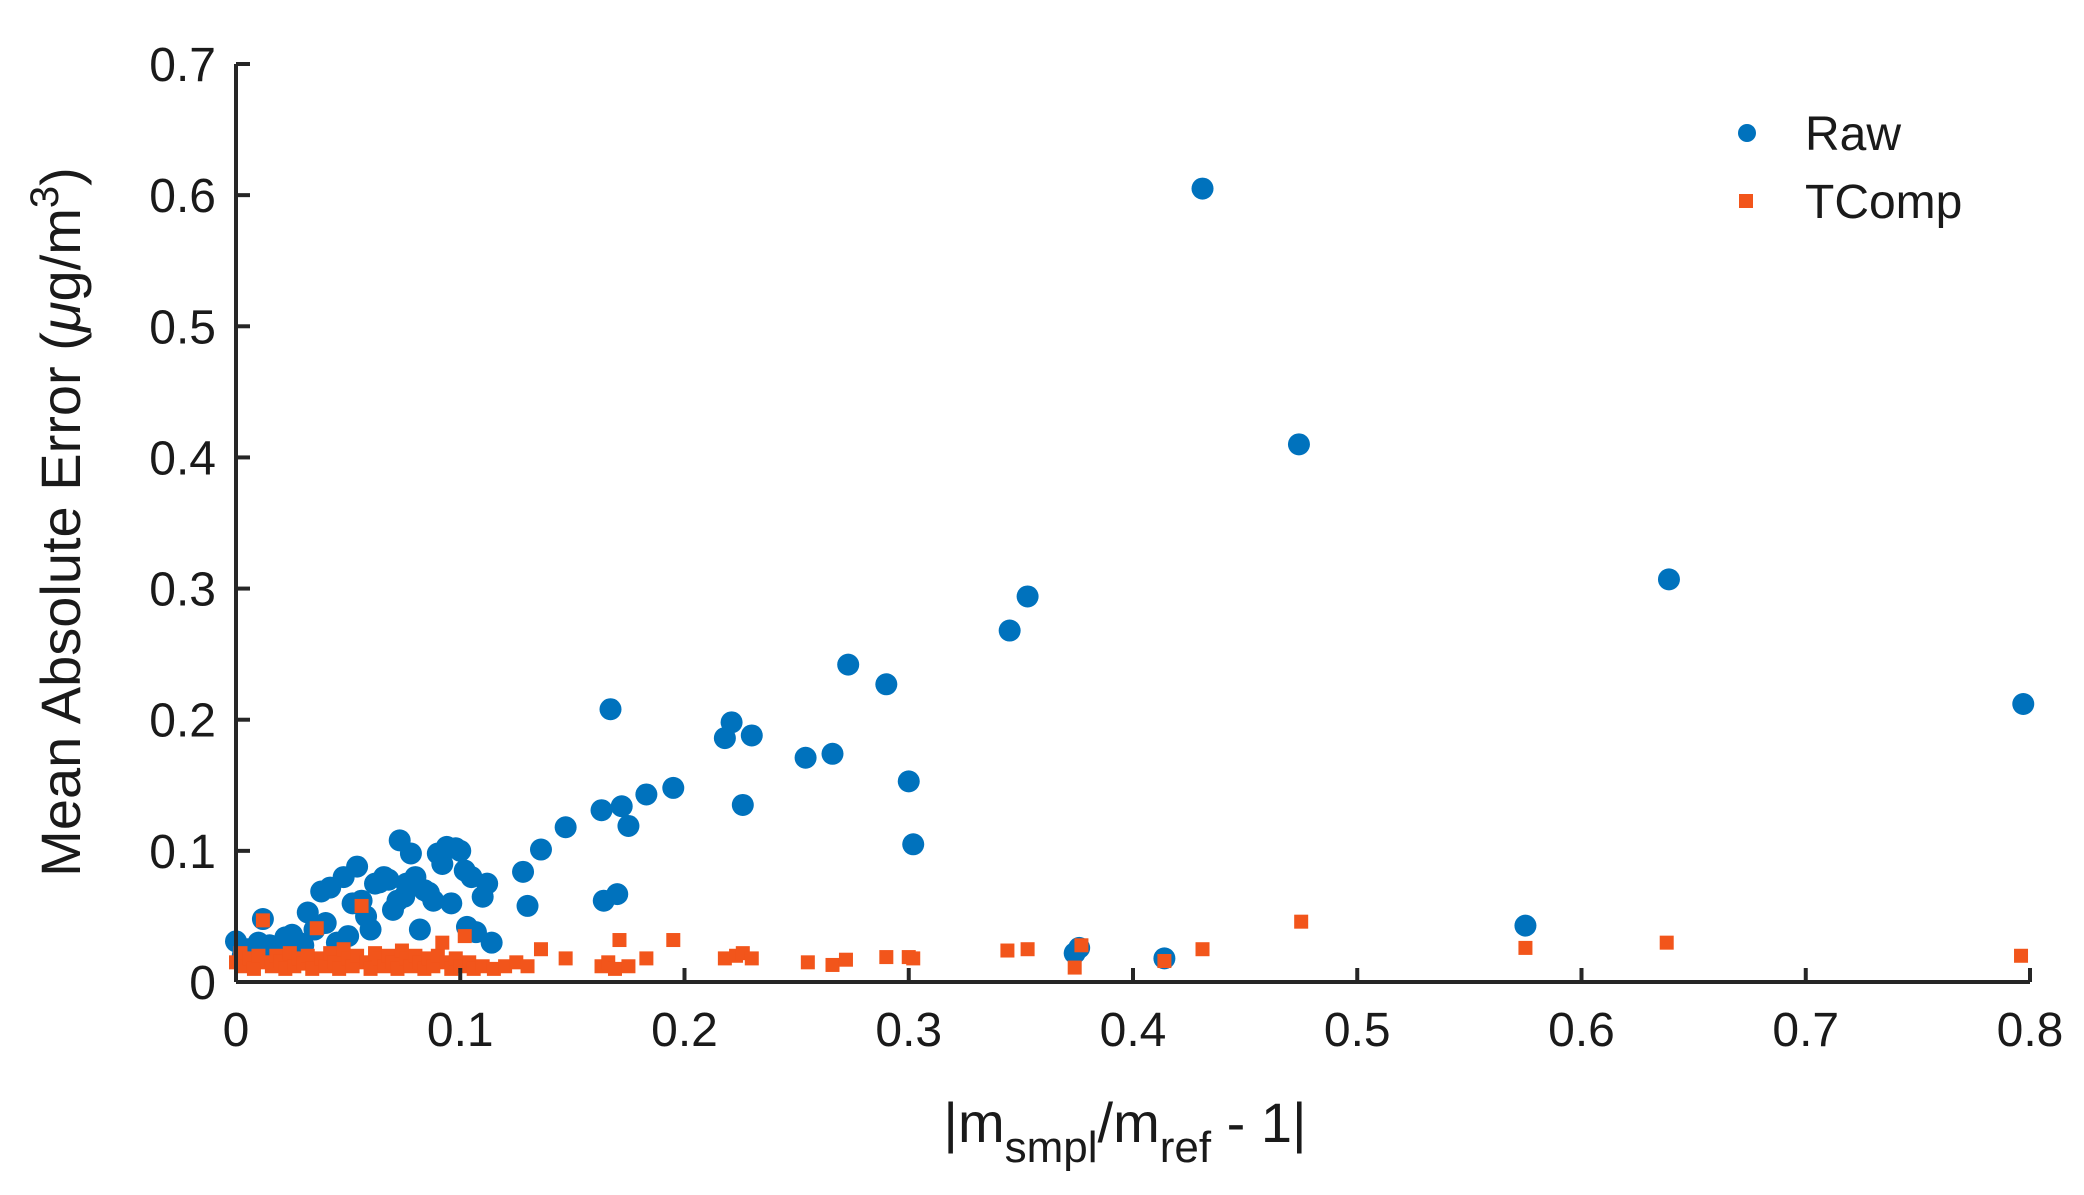 The width and height of the screenshot is (2084, 1195). I want to click on x-tick-label: 0.2, so click(684, 1030).